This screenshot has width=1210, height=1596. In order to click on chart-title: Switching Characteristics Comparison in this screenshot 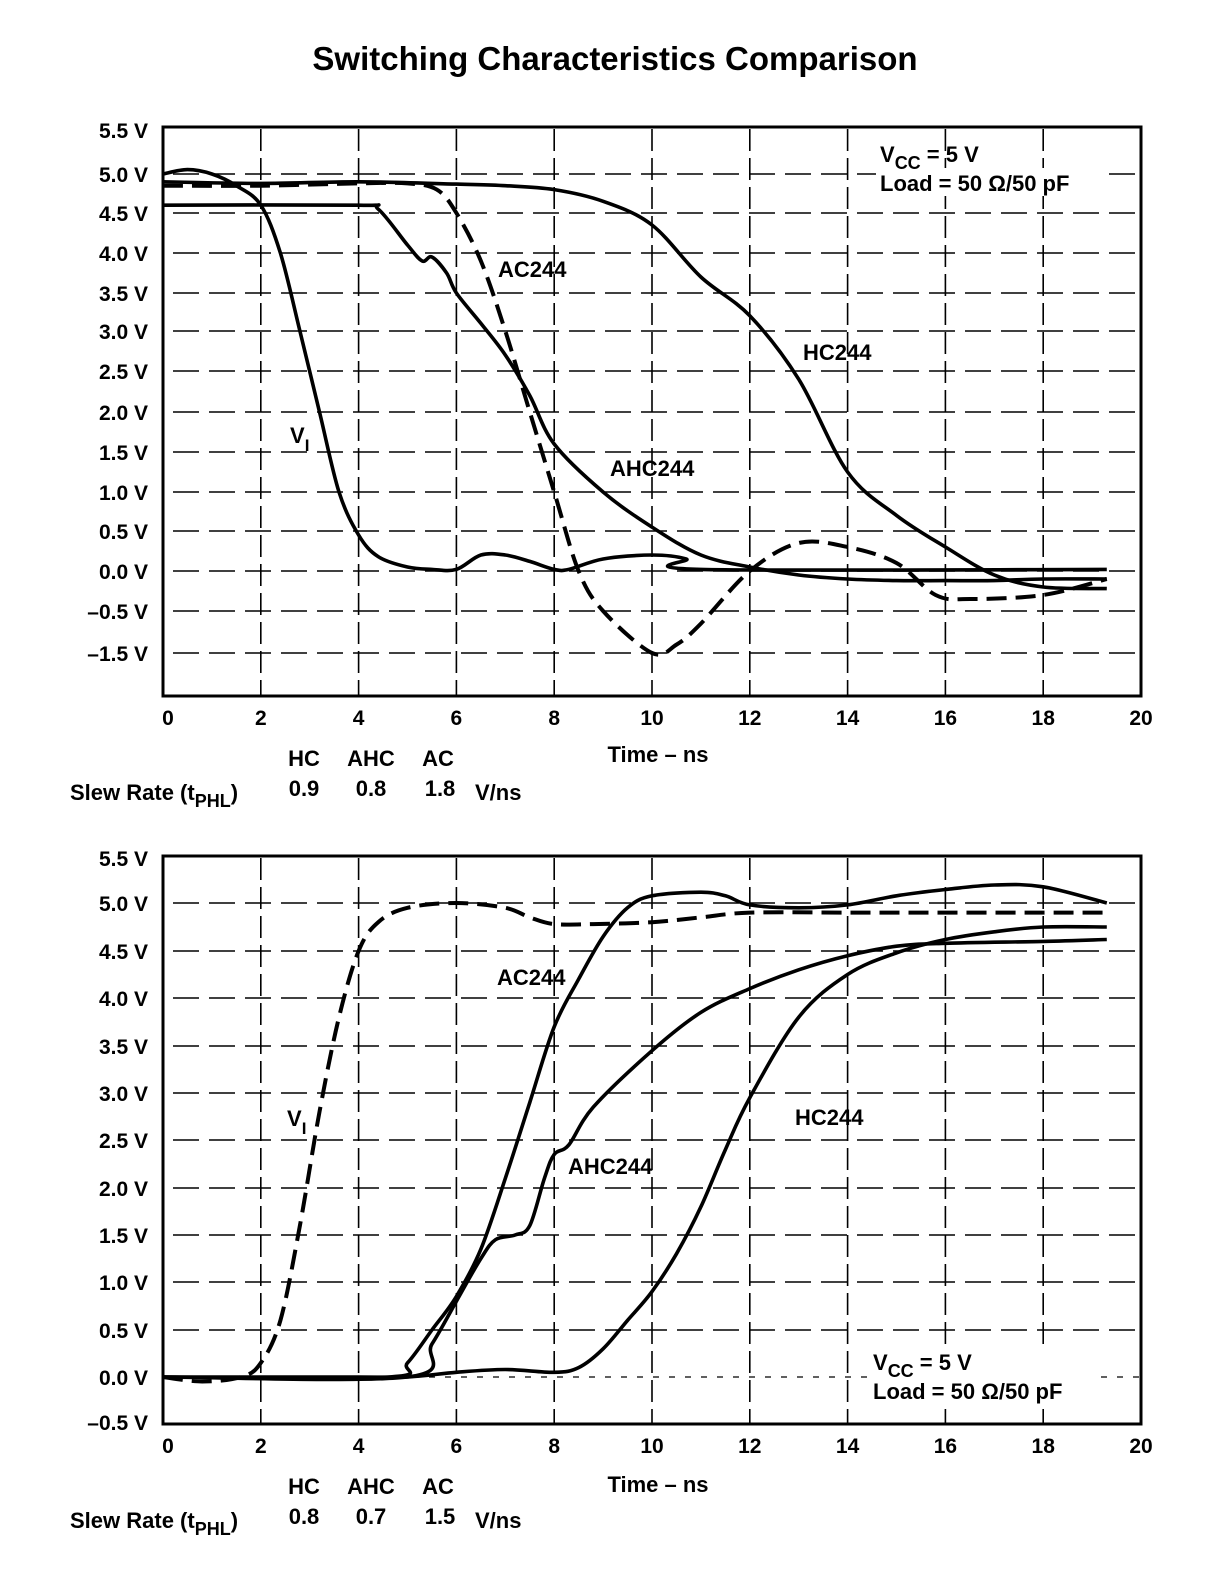, I will do `click(614, 58)`.